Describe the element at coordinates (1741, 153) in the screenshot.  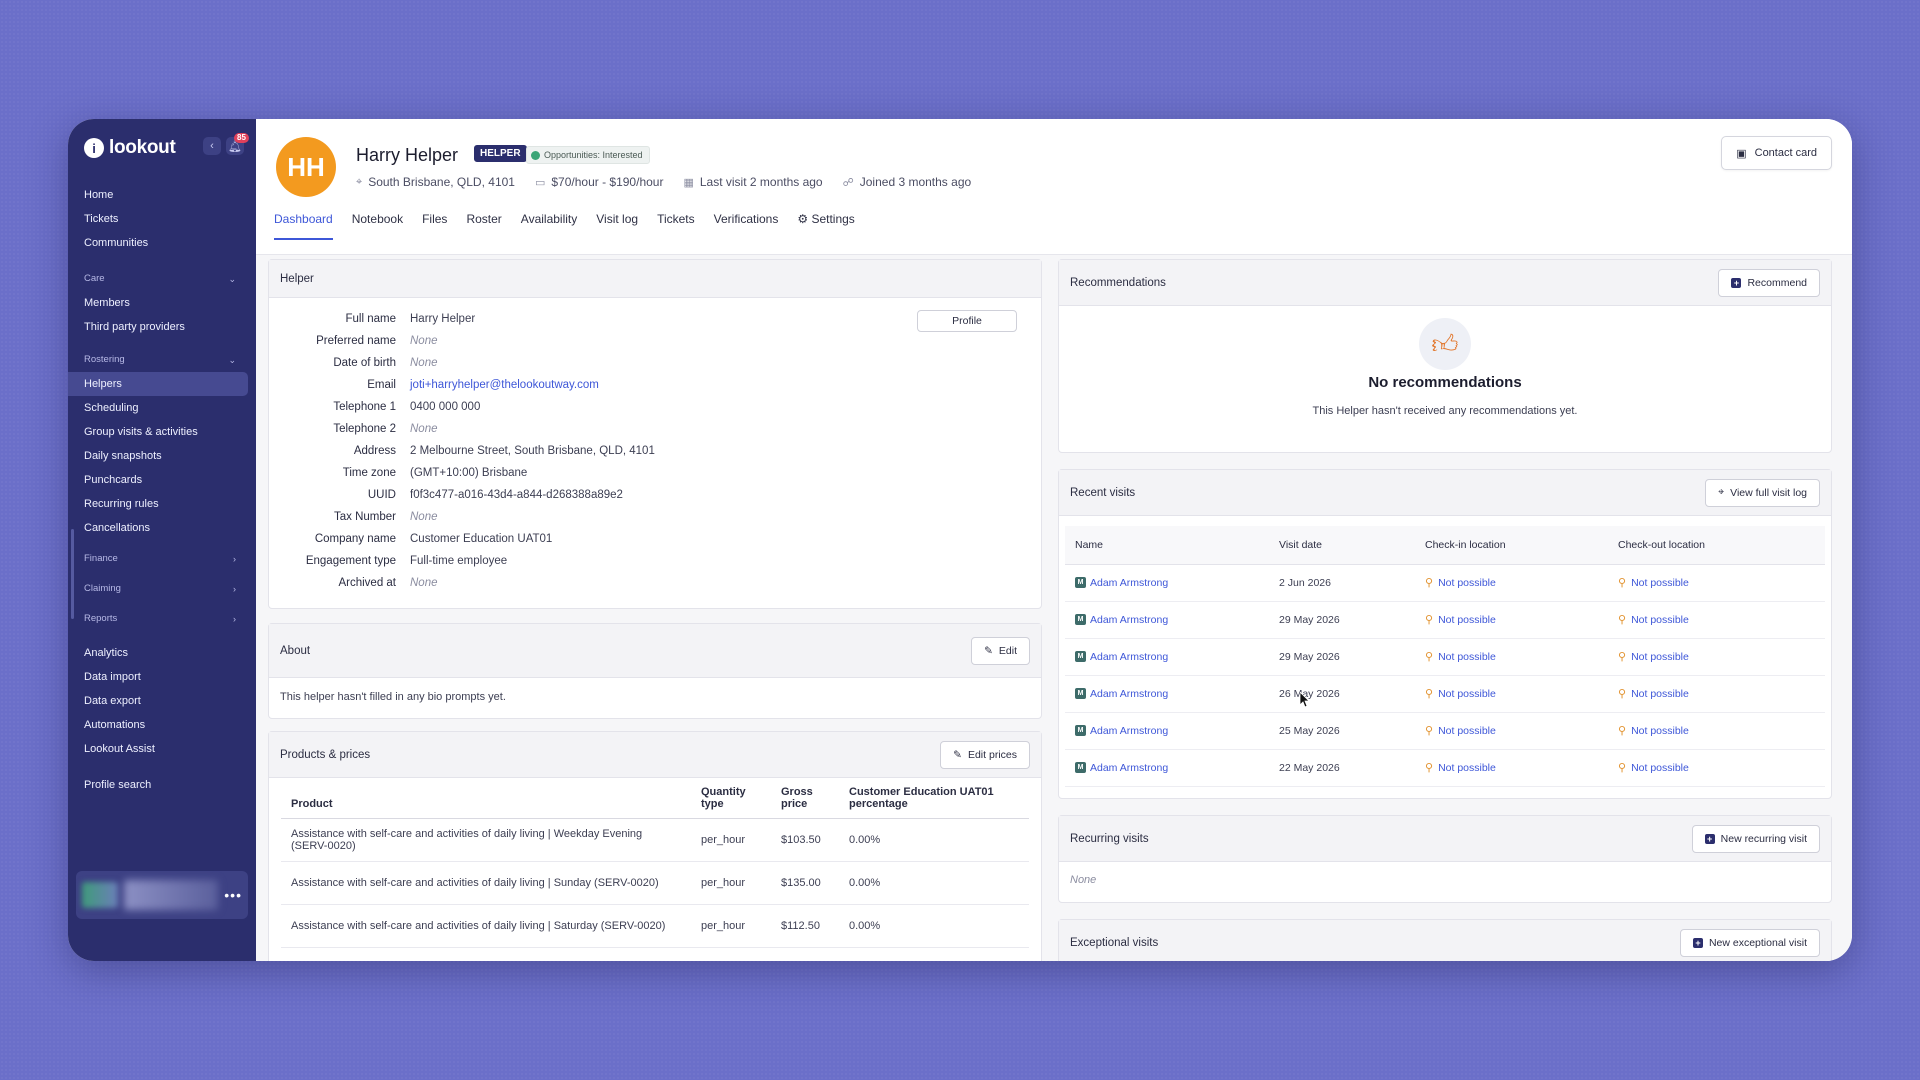
I see `id-card-icon: ▣` at that location.